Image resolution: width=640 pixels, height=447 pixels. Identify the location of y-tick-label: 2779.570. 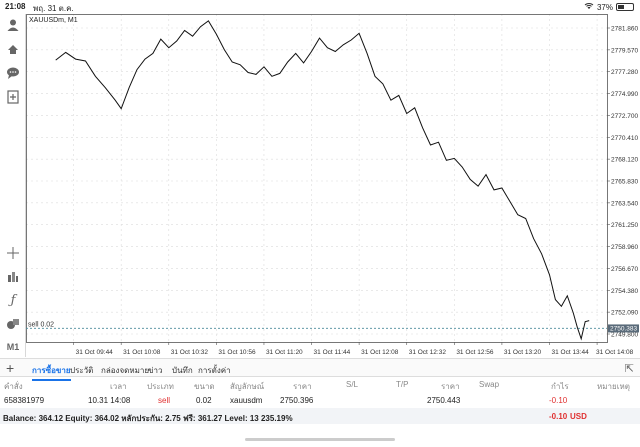
(624, 50).